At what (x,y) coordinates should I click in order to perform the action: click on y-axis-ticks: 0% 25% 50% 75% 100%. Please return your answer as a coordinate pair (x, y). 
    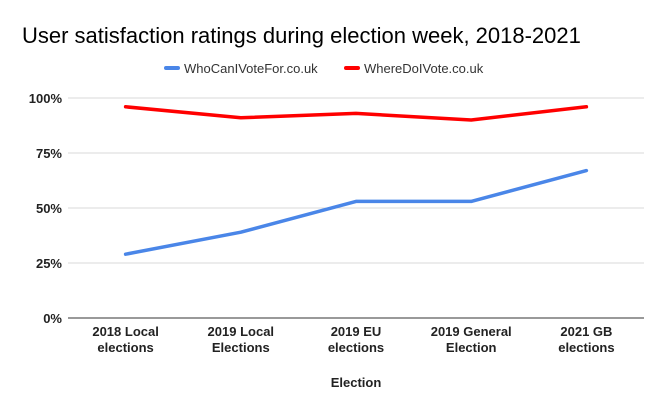
    Looking at the image, I should click on (46, 208).